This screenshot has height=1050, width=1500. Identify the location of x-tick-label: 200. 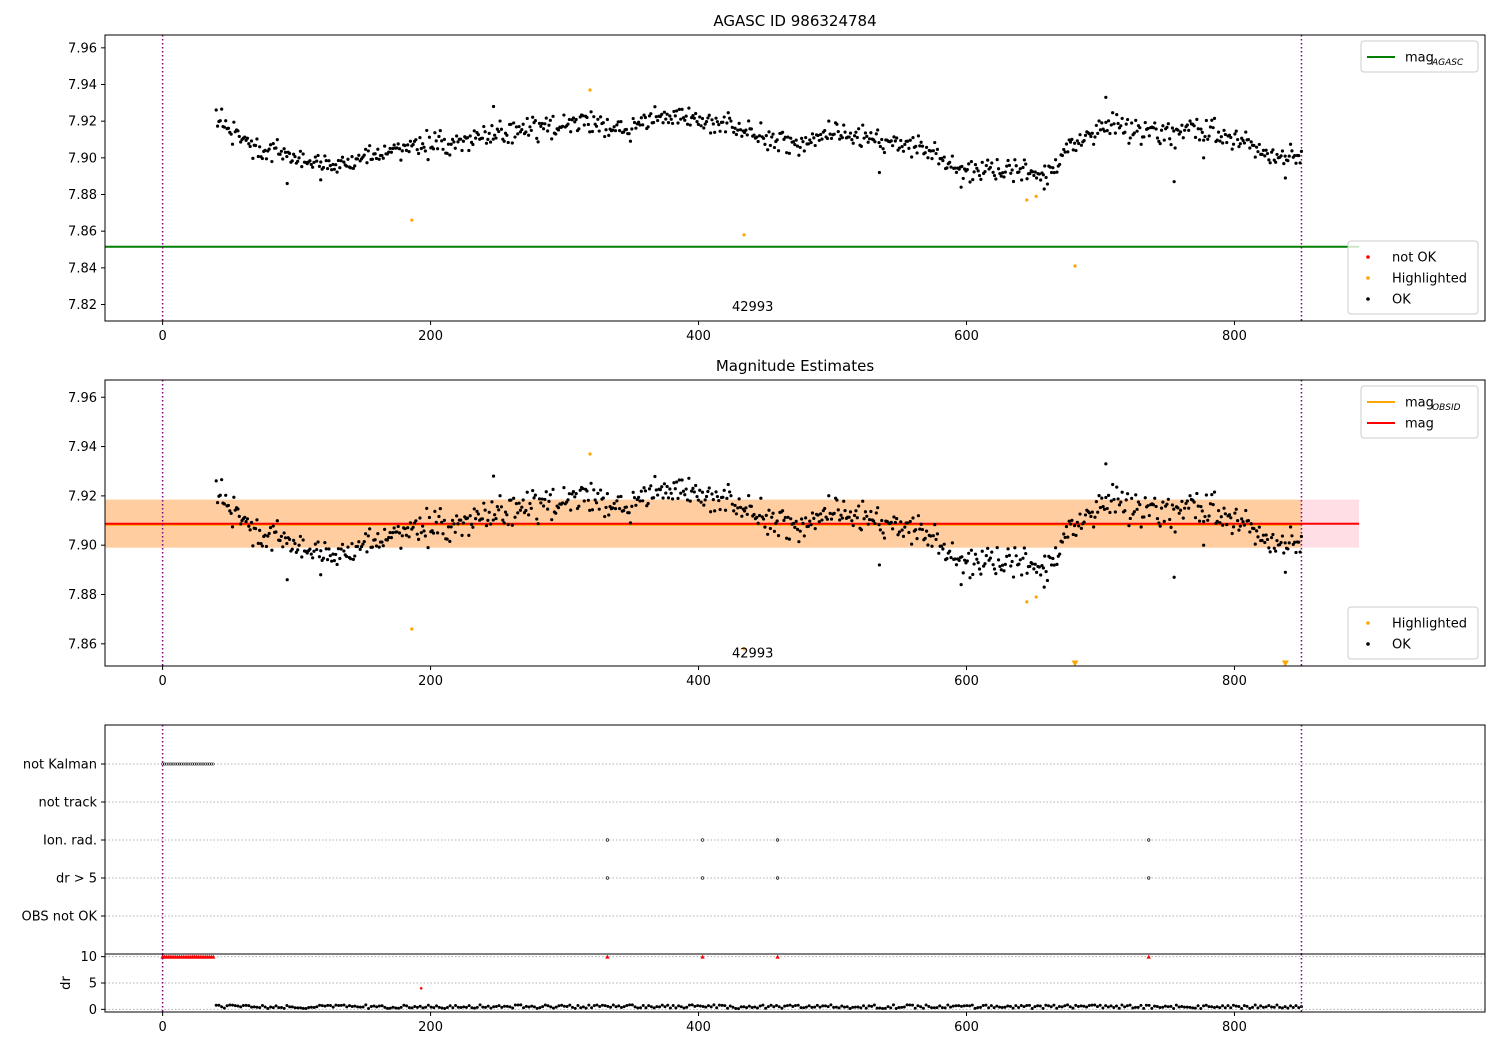
(430, 336).